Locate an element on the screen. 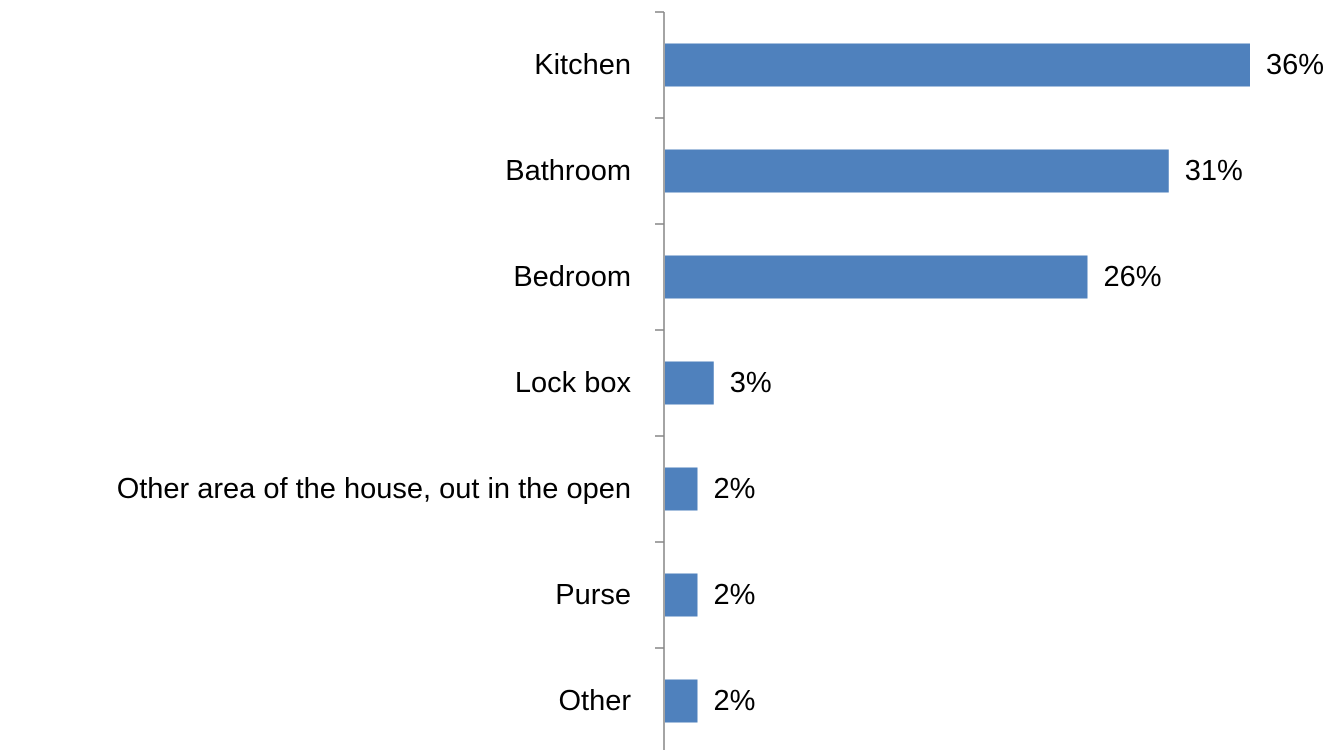  bar-lock-box is located at coordinates (689, 383).